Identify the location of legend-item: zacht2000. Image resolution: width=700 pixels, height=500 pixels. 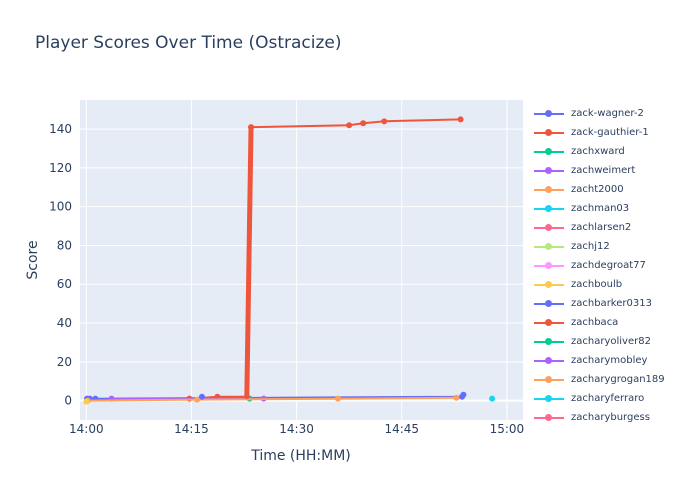
(578, 189).